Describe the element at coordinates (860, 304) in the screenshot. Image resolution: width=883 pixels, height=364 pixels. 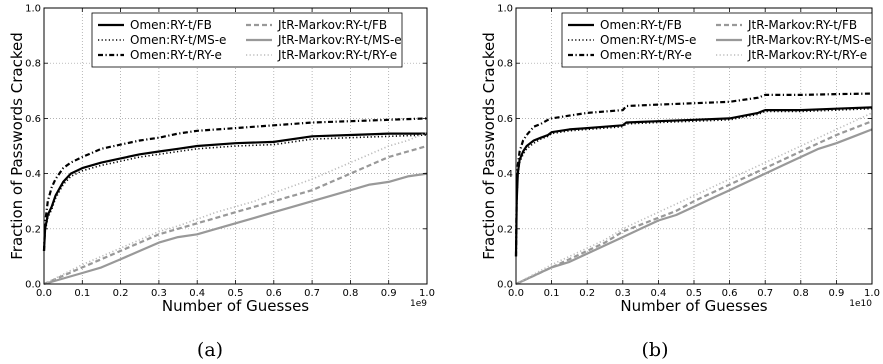
I see `x-offset-text: 1e10` at that location.